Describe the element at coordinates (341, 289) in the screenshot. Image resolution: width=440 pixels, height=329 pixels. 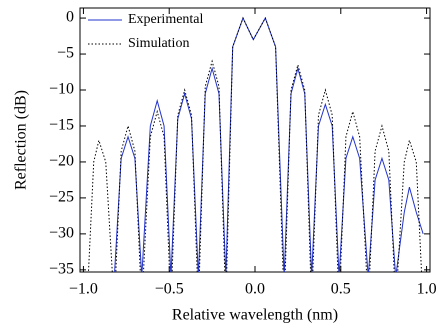
I see `x-tick-label: 0.5` at that location.